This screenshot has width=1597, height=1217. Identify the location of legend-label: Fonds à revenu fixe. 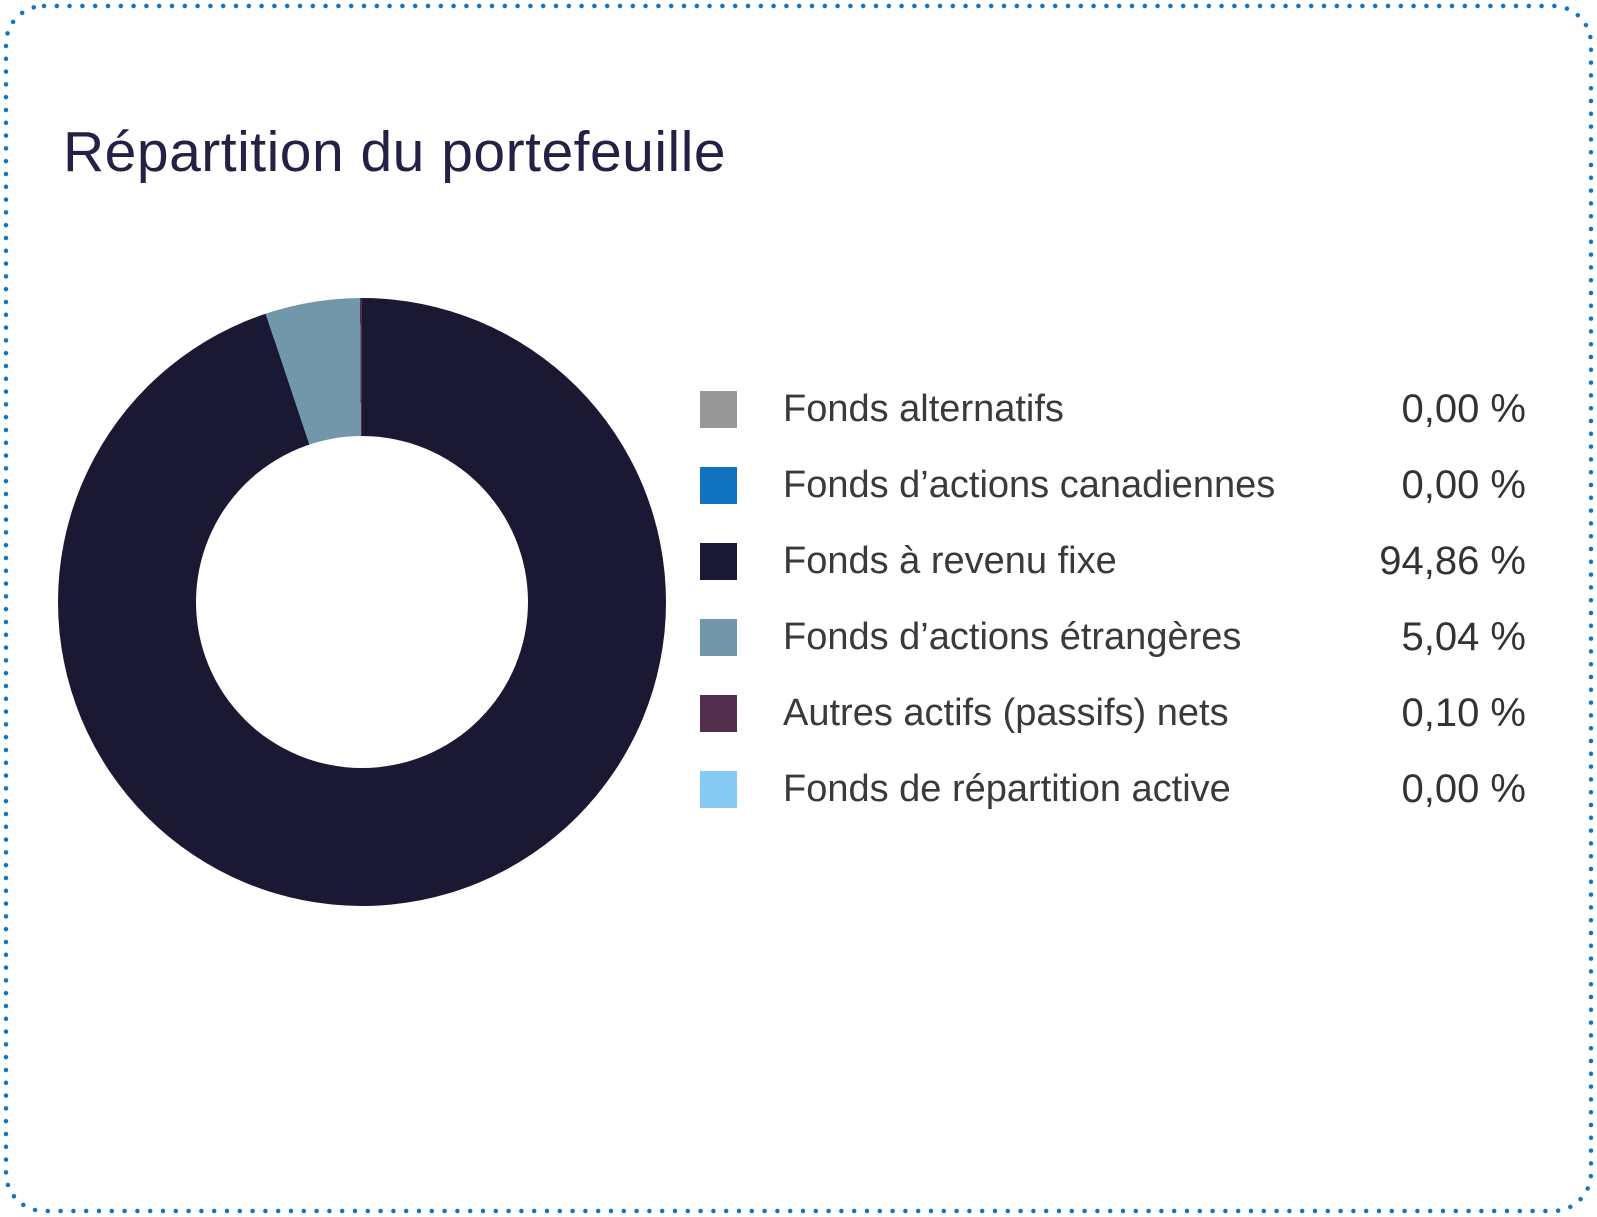
(950, 560).